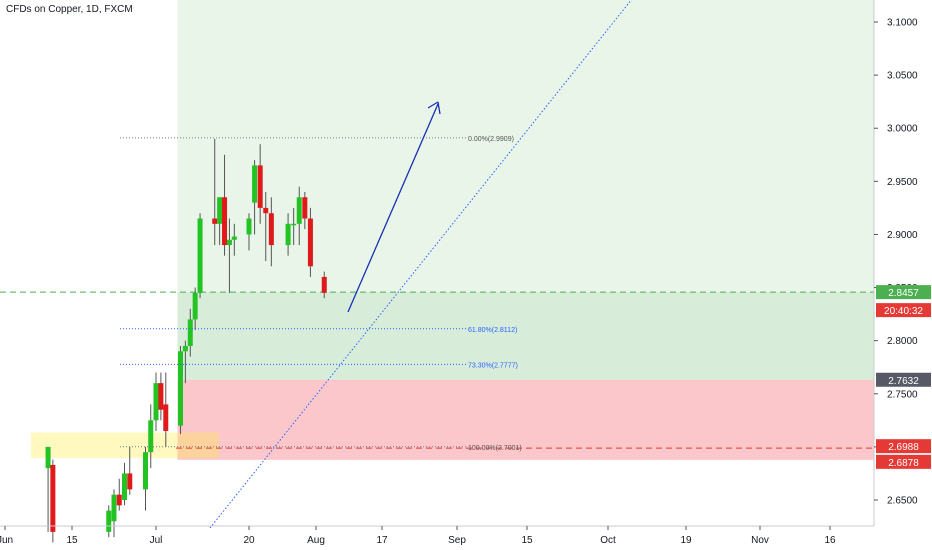 This screenshot has height=550, width=932. I want to click on time-tick-label: 20, so click(249, 540).